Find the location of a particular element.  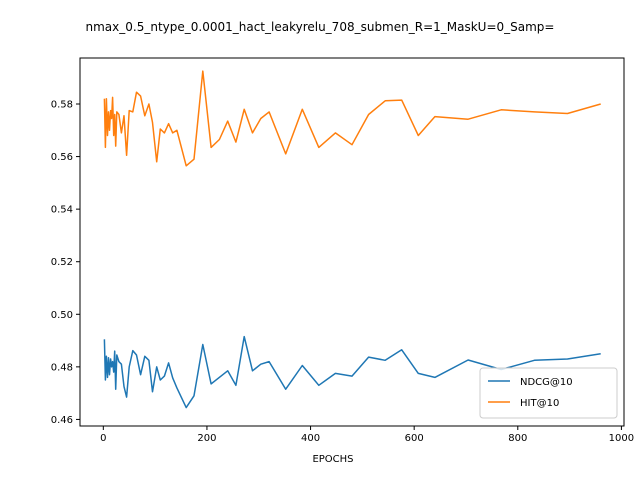

x-axis-label: EPOCHS is located at coordinates (332, 459).